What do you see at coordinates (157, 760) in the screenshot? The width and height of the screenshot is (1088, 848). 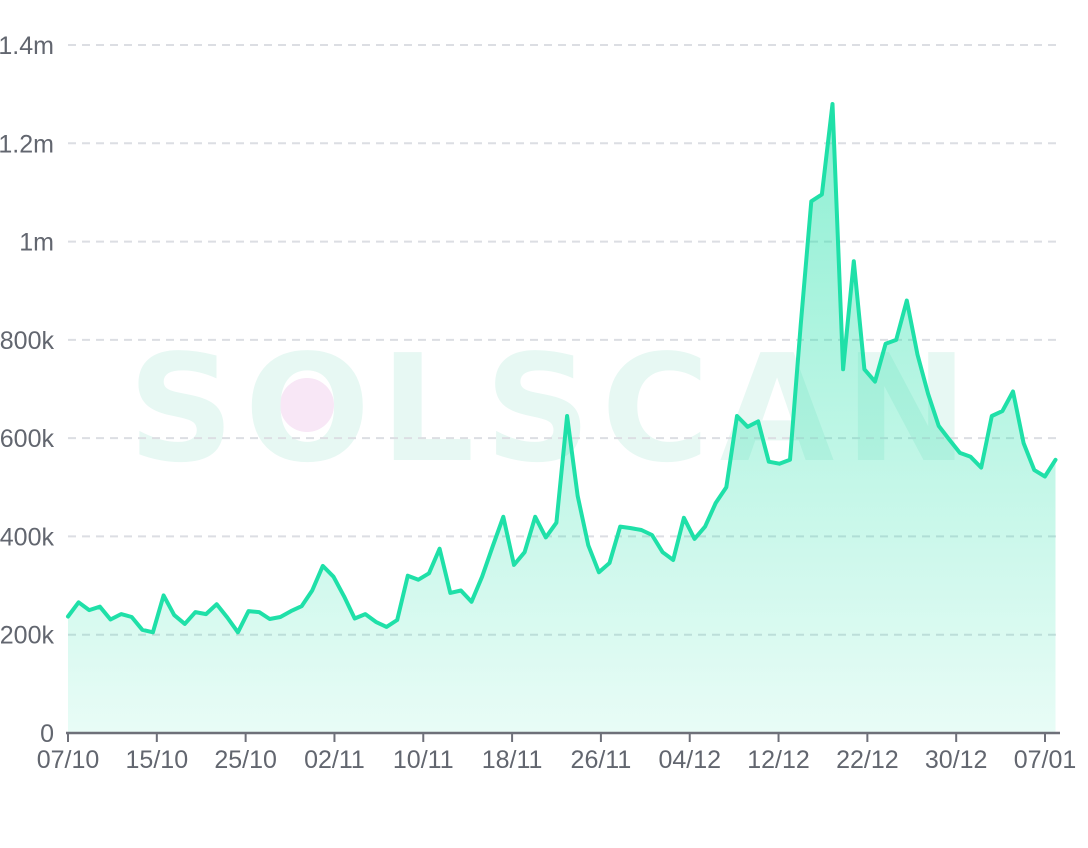 I see `x-tick-label: 15/10` at bounding box center [157, 760].